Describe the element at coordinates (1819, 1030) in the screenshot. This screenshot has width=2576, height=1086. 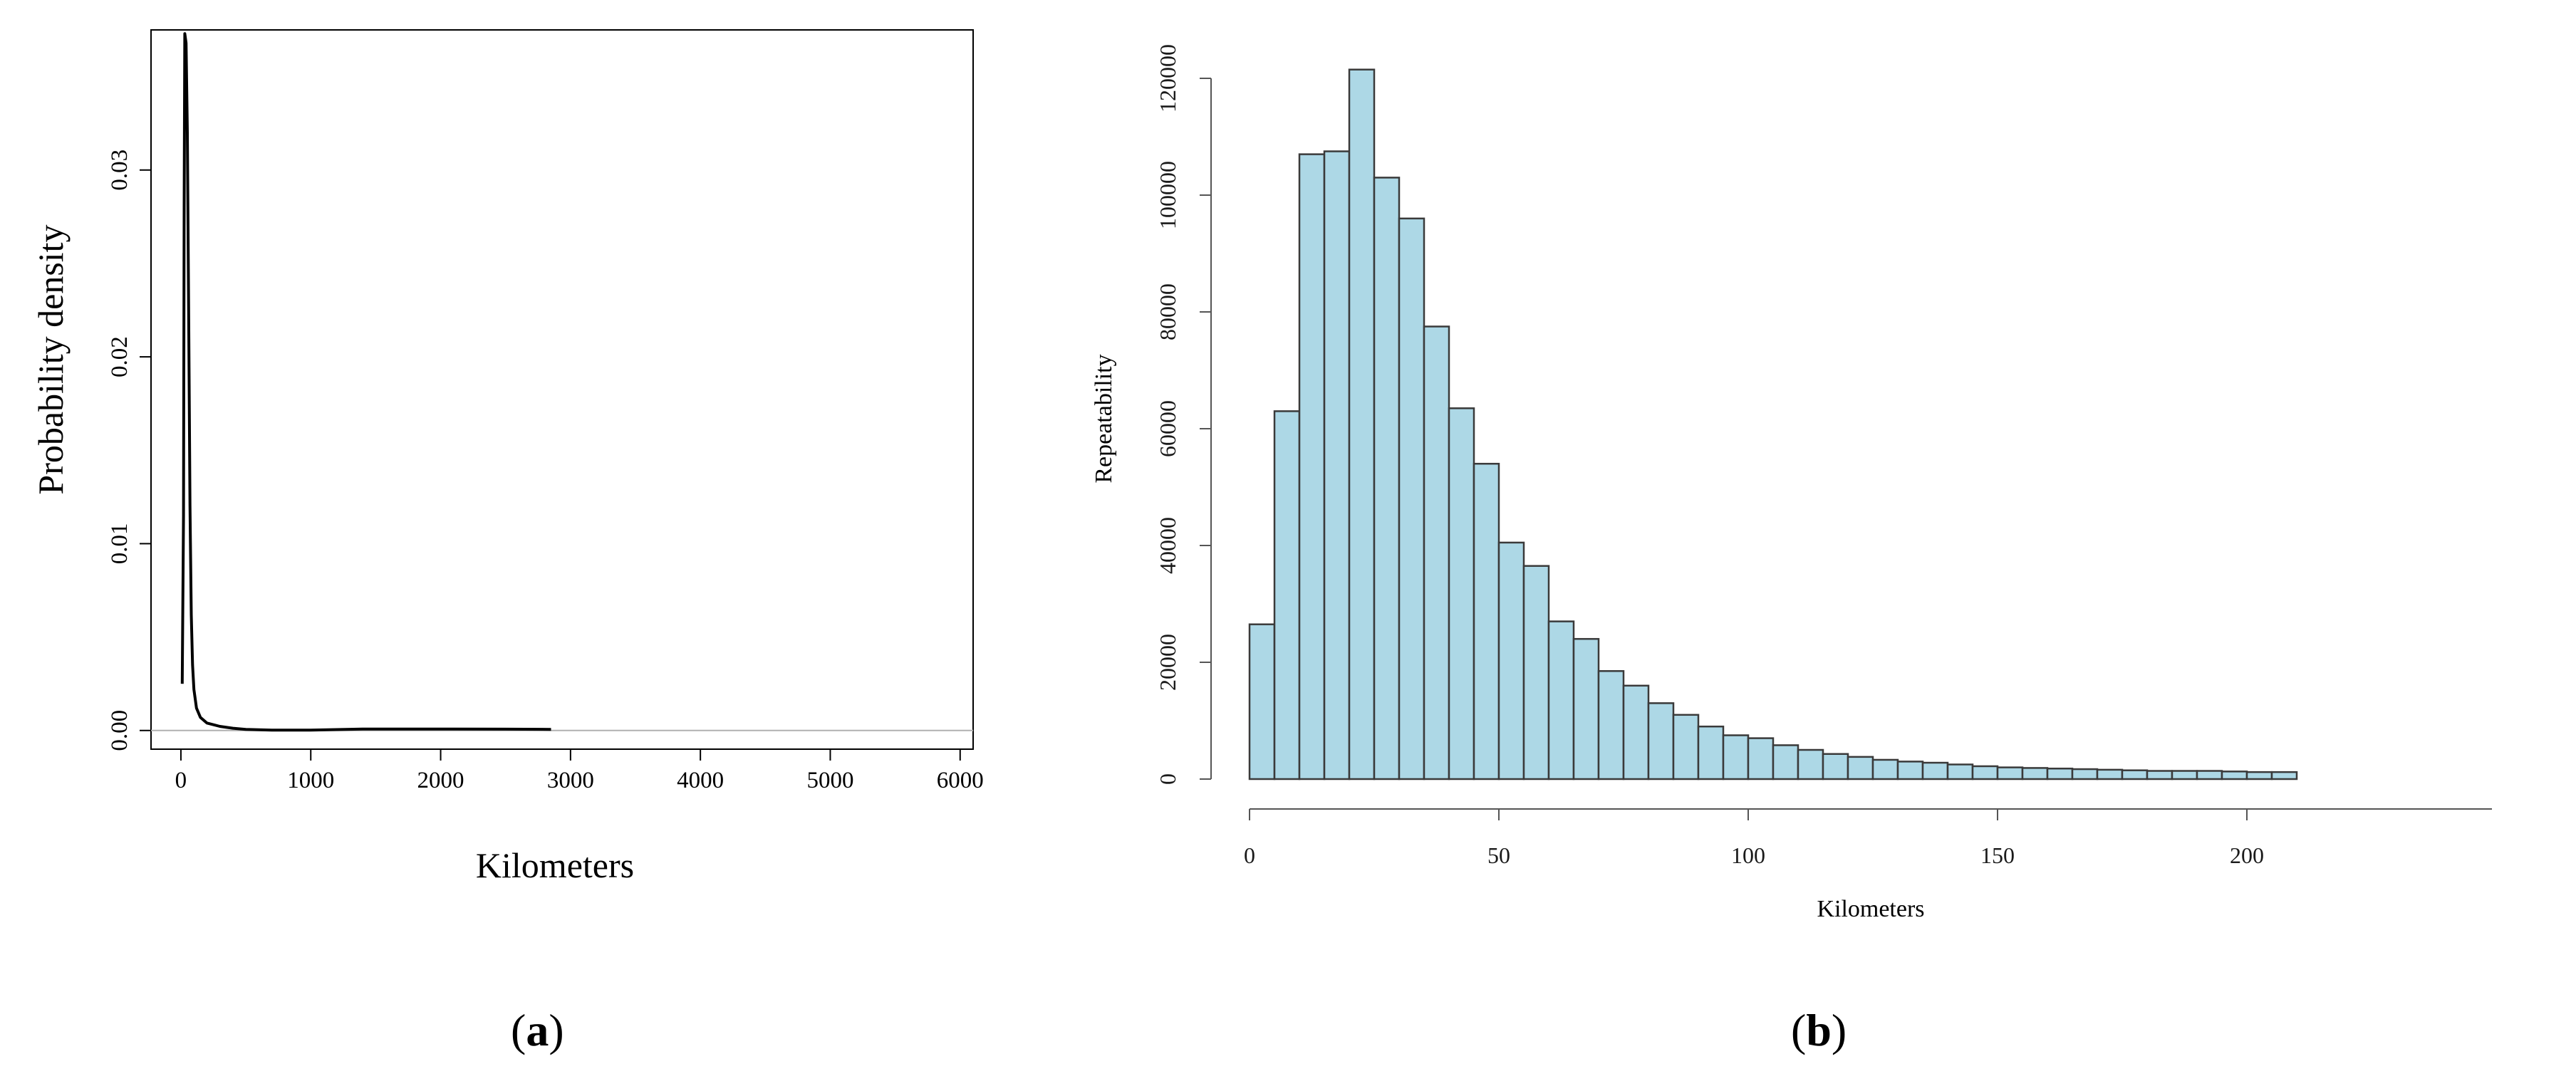
I see `panel-caption-b: (b)` at that location.